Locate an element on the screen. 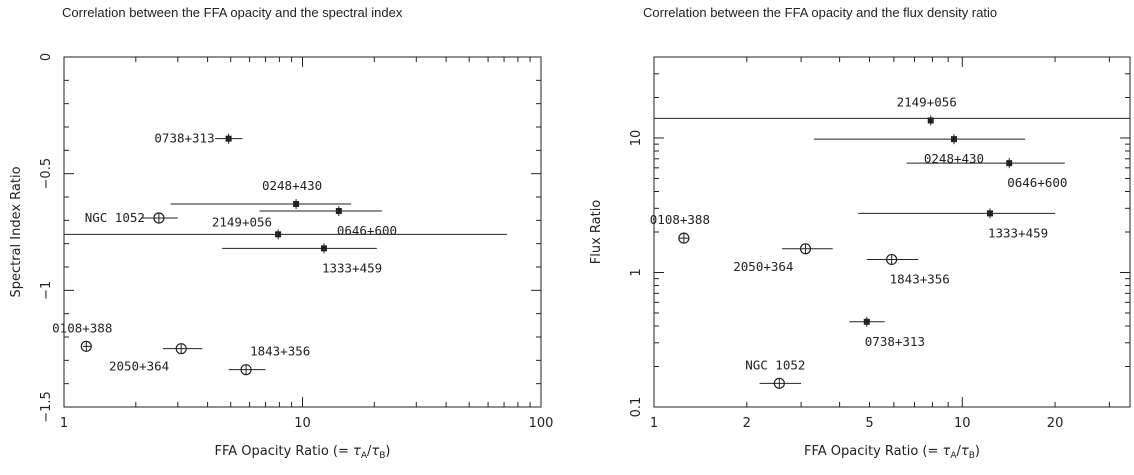  x-tick-label: 2 is located at coordinates (747, 423).